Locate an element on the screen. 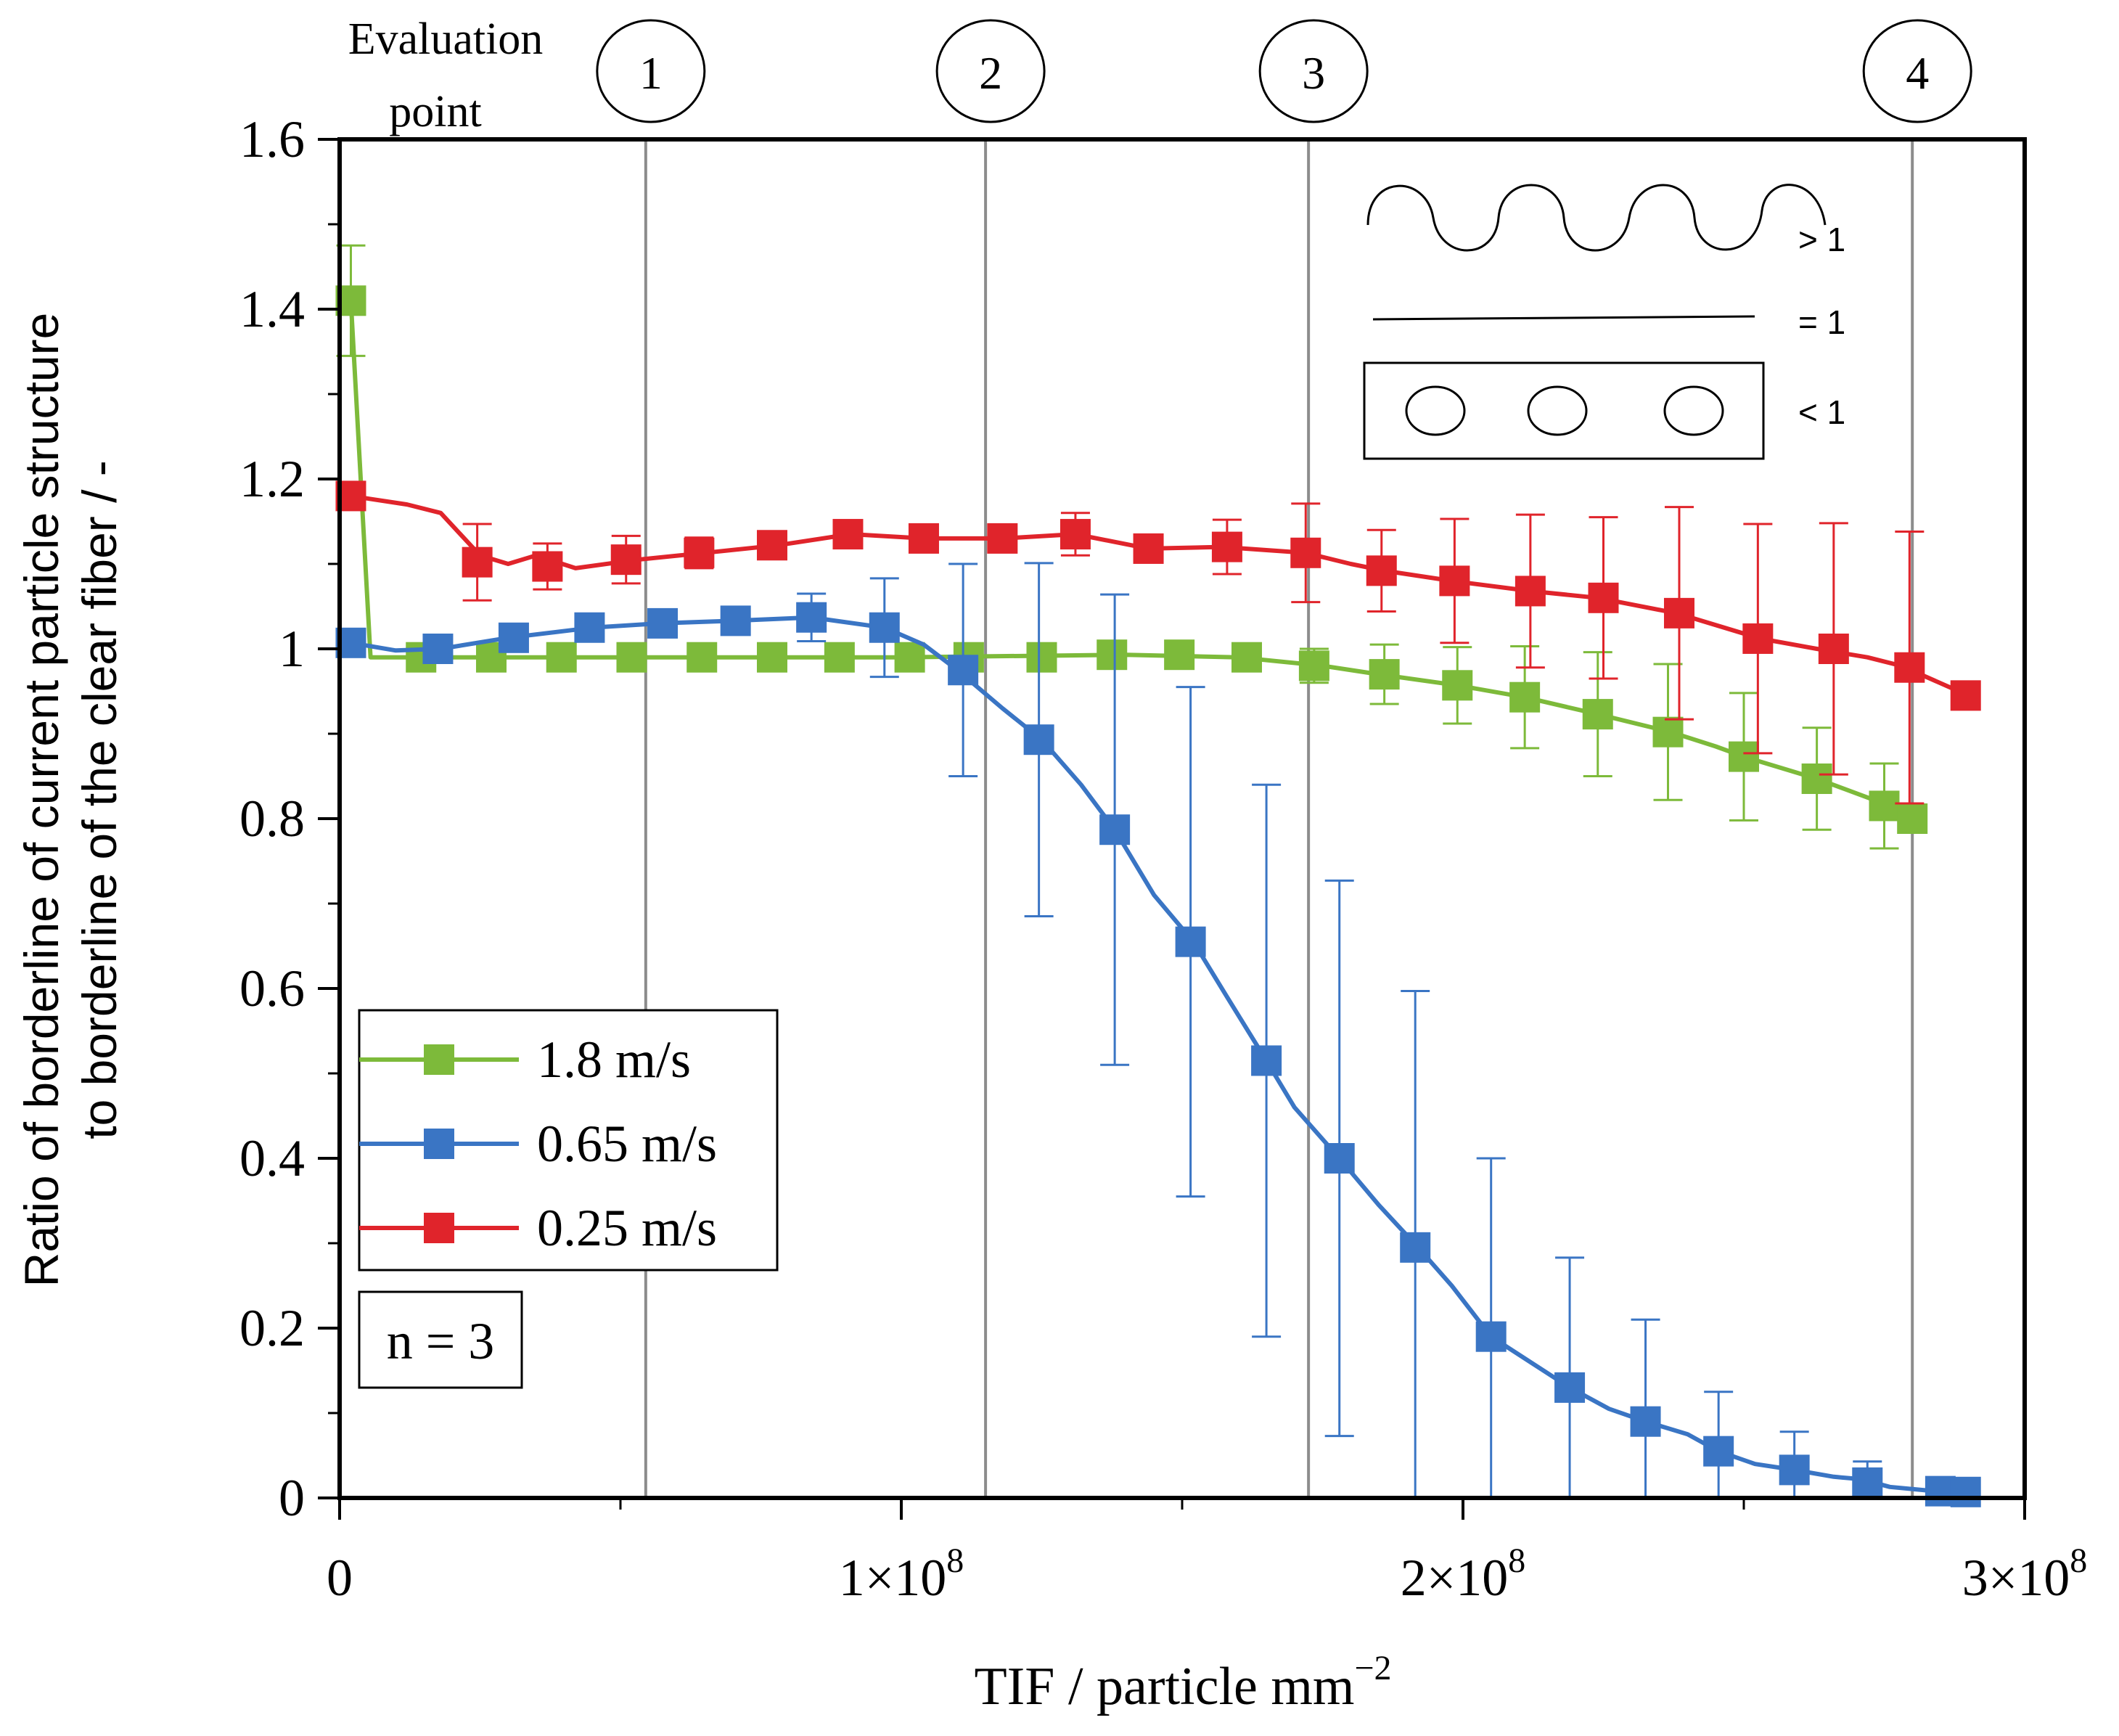 The image size is (2119, 1736). circles-box-icon is located at coordinates (1564, 410).